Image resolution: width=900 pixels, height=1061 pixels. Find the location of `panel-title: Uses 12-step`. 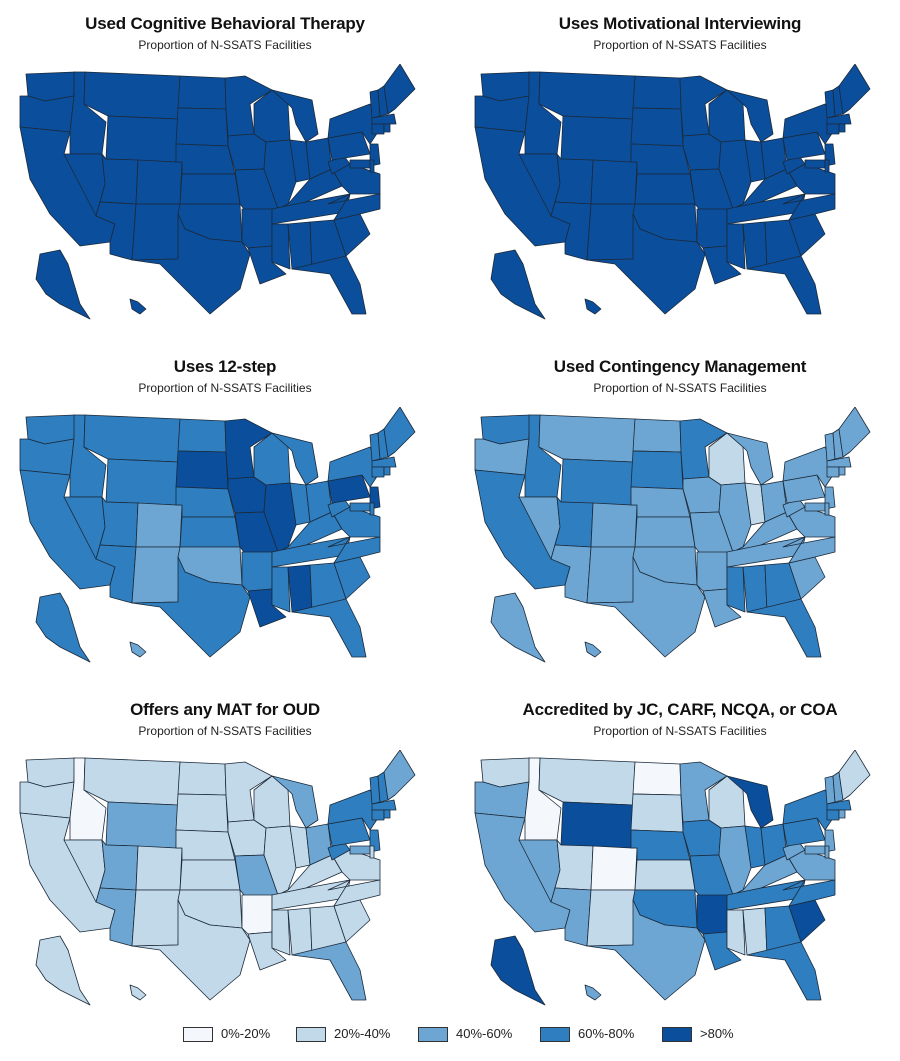

panel-title: Uses 12-step is located at coordinates (225, 366).